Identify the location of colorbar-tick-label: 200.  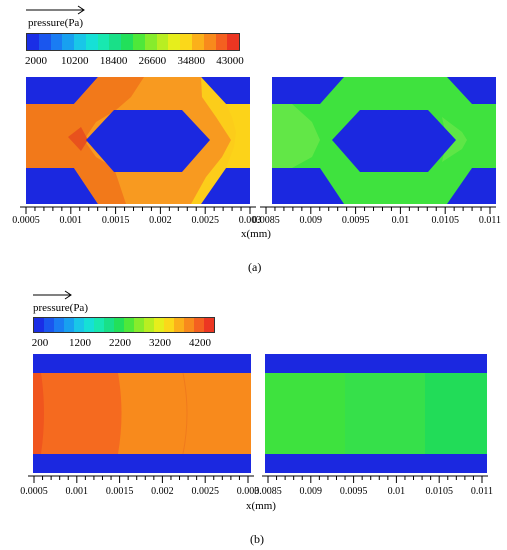
(40, 343).